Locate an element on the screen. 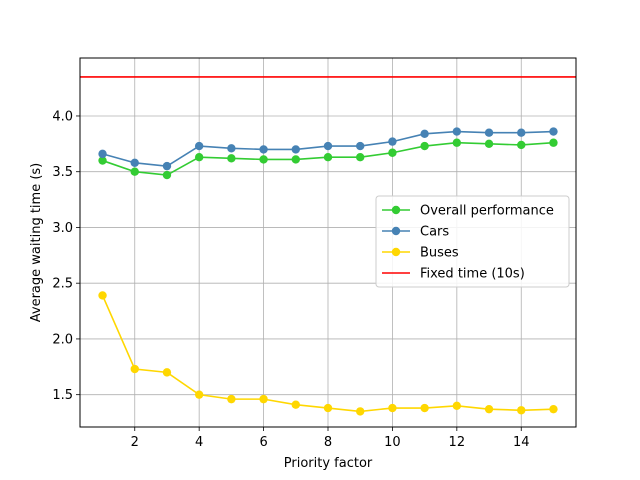  legend-box is located at coordinates (472, 241).